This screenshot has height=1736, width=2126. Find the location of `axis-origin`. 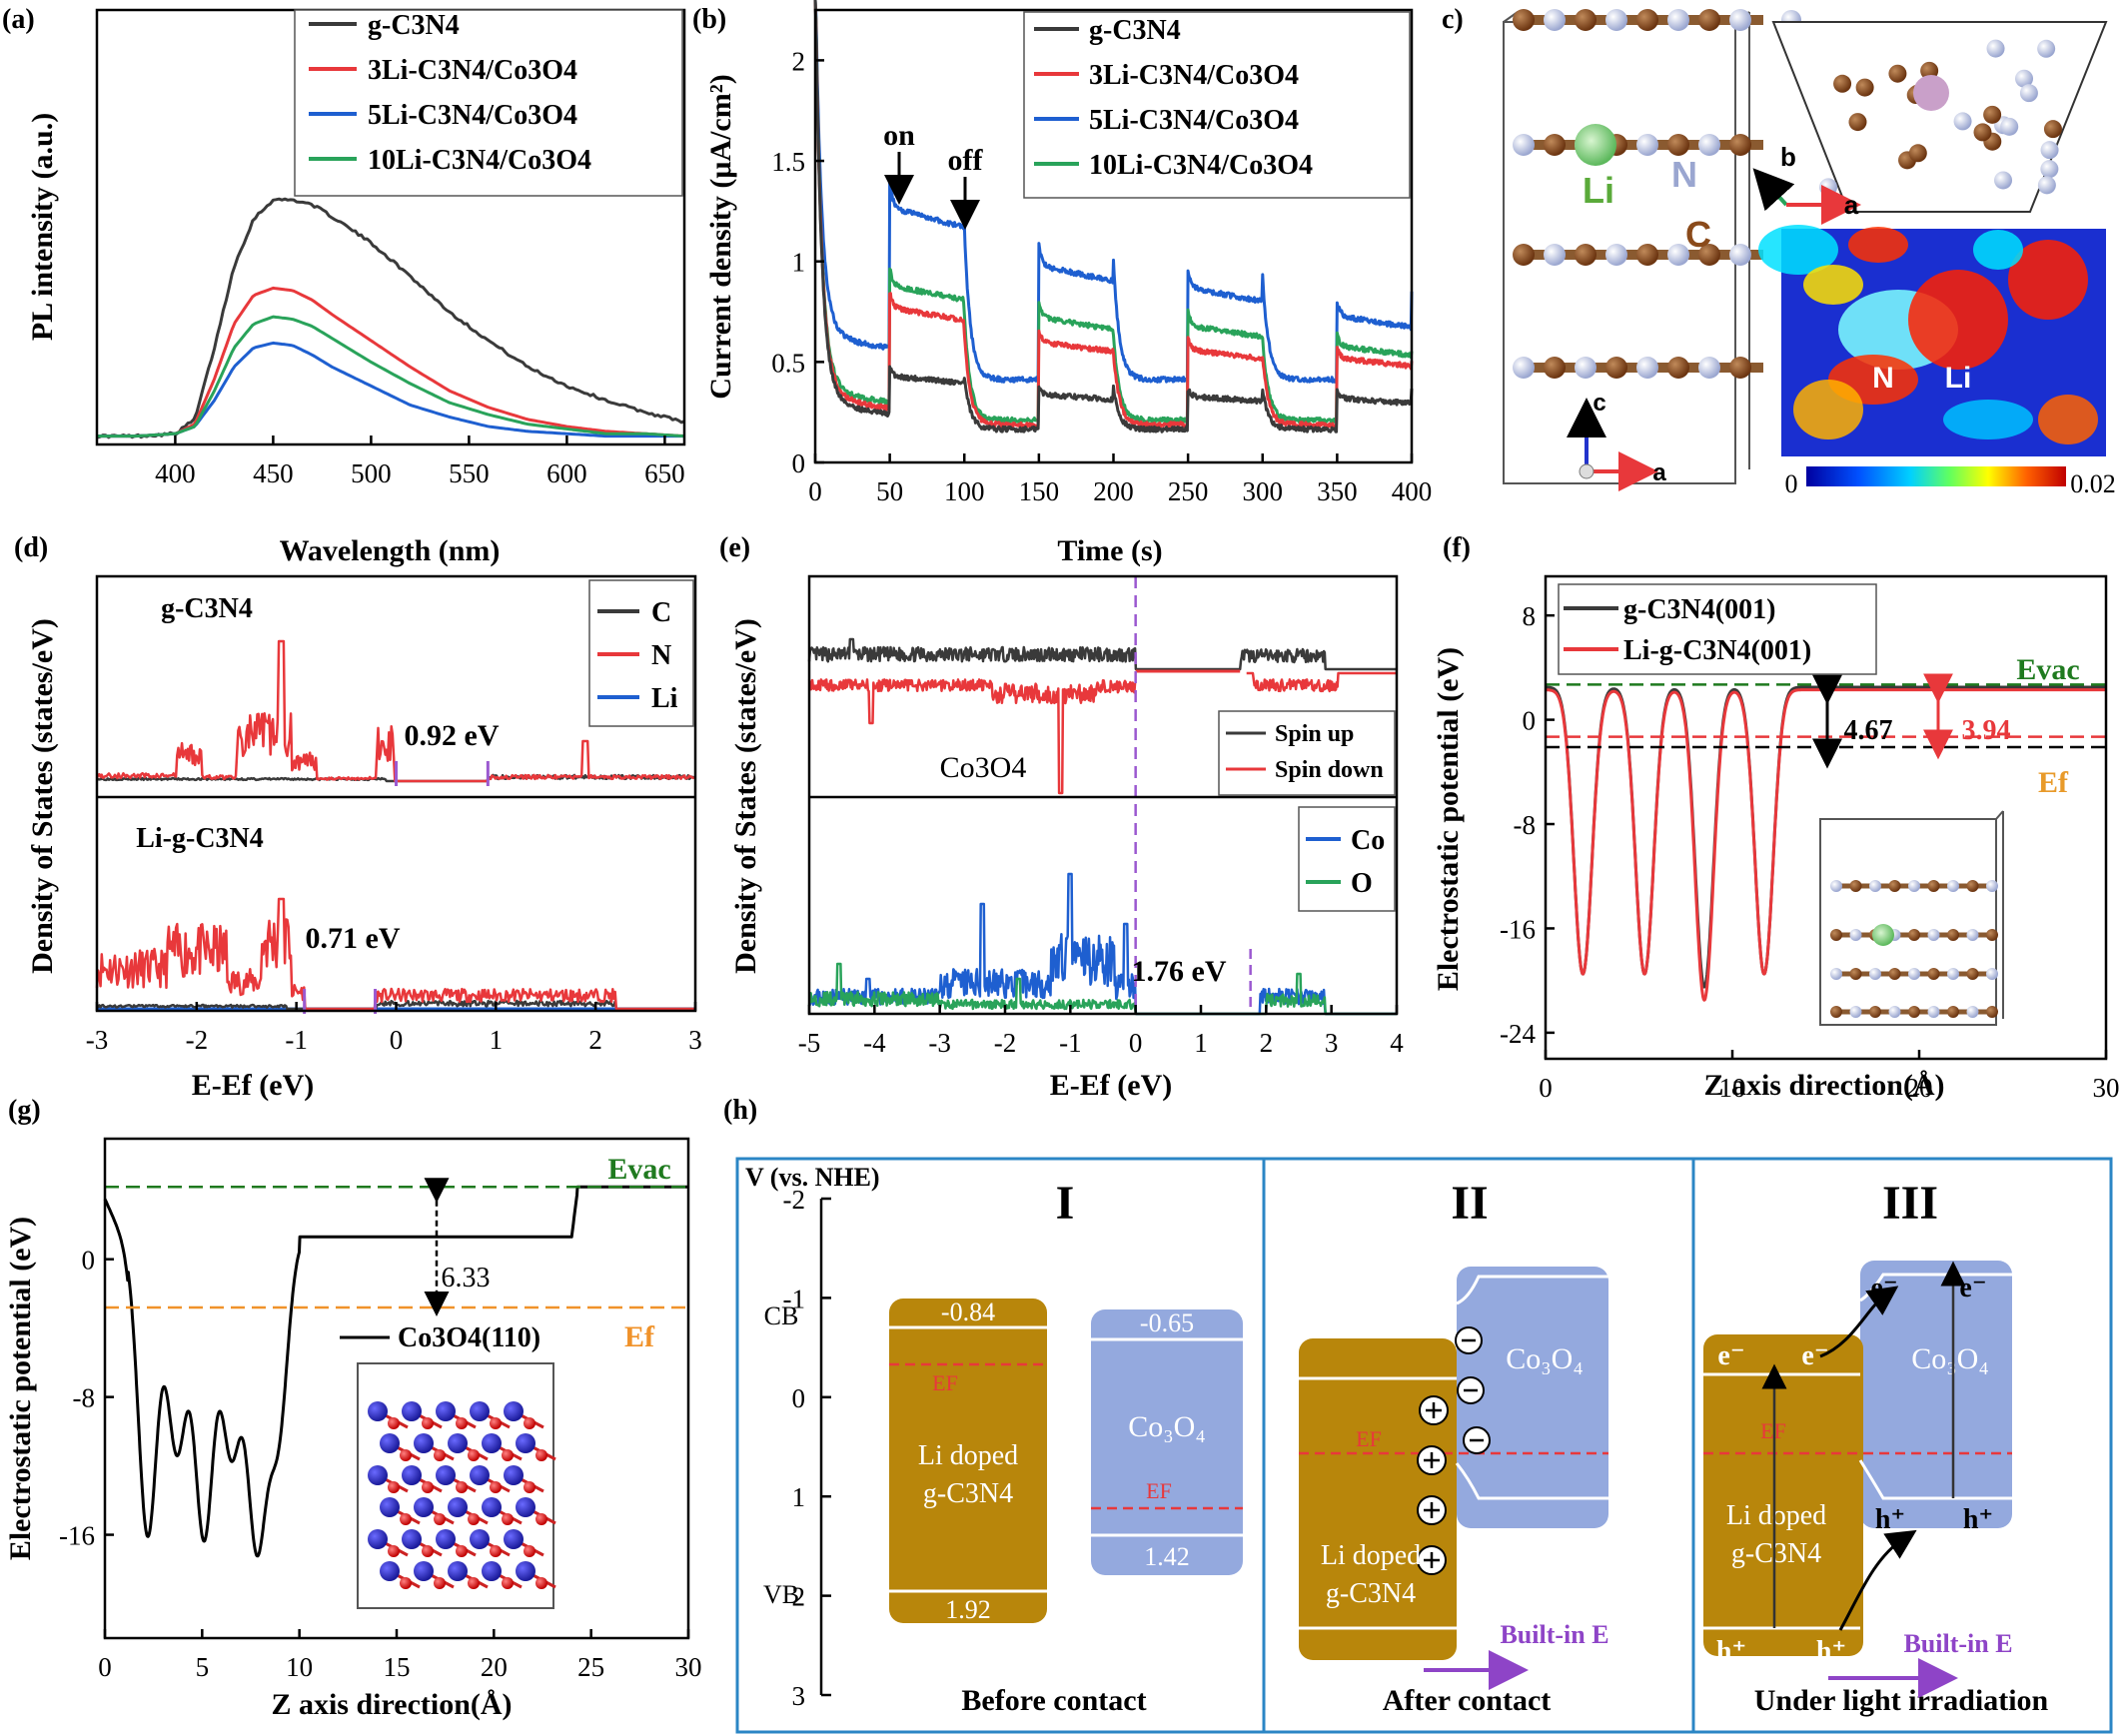

axis-origin is located at coordinates (1586, 471).